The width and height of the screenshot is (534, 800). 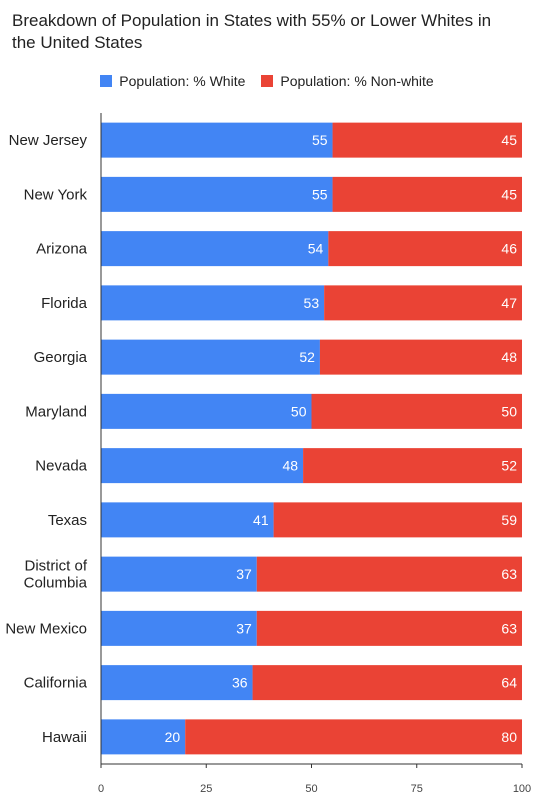 I want to click on data-label-population-non-white-georgia: 48, so click(x=509, y=357).